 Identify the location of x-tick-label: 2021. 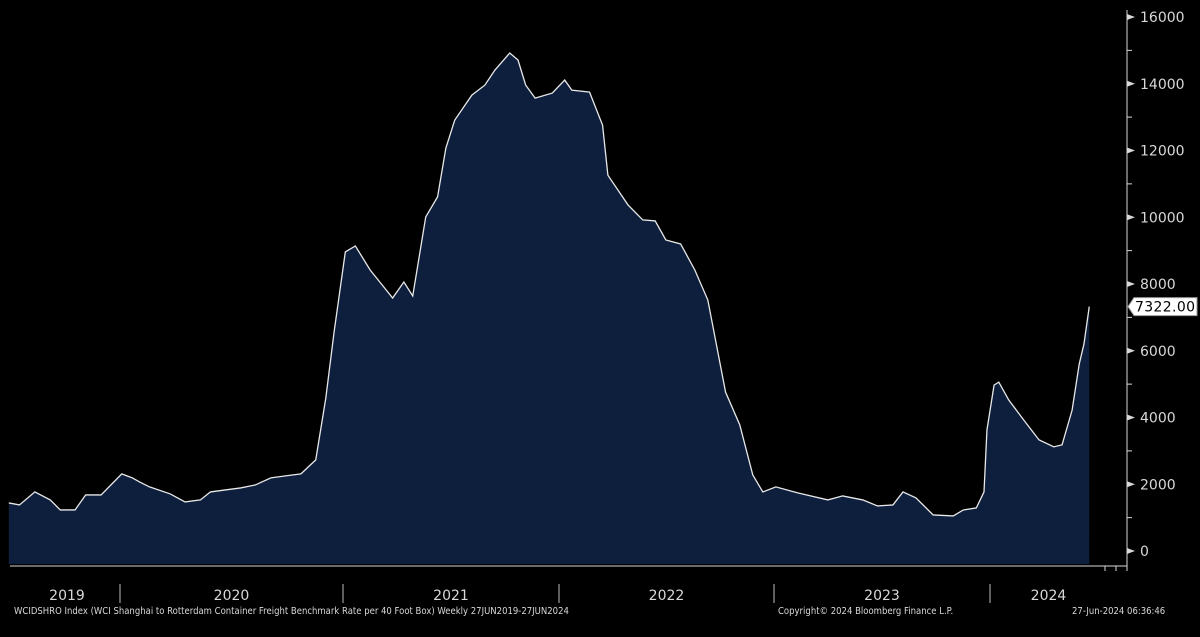
(451, 596).